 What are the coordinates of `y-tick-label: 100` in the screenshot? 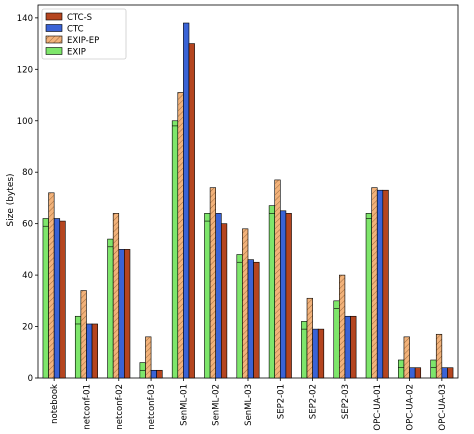 It's located at (25, 122).